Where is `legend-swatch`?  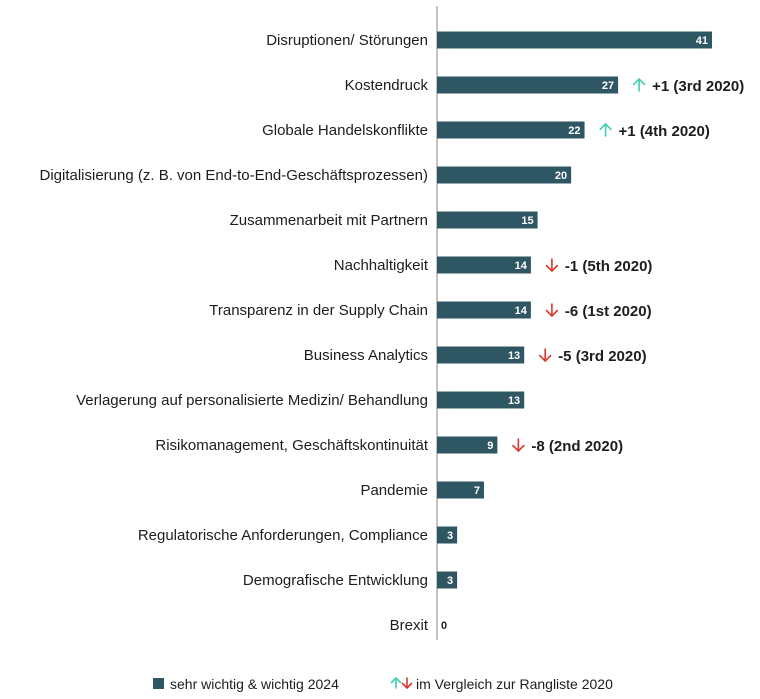
legend-swatch is located at coordinates (158, 683).